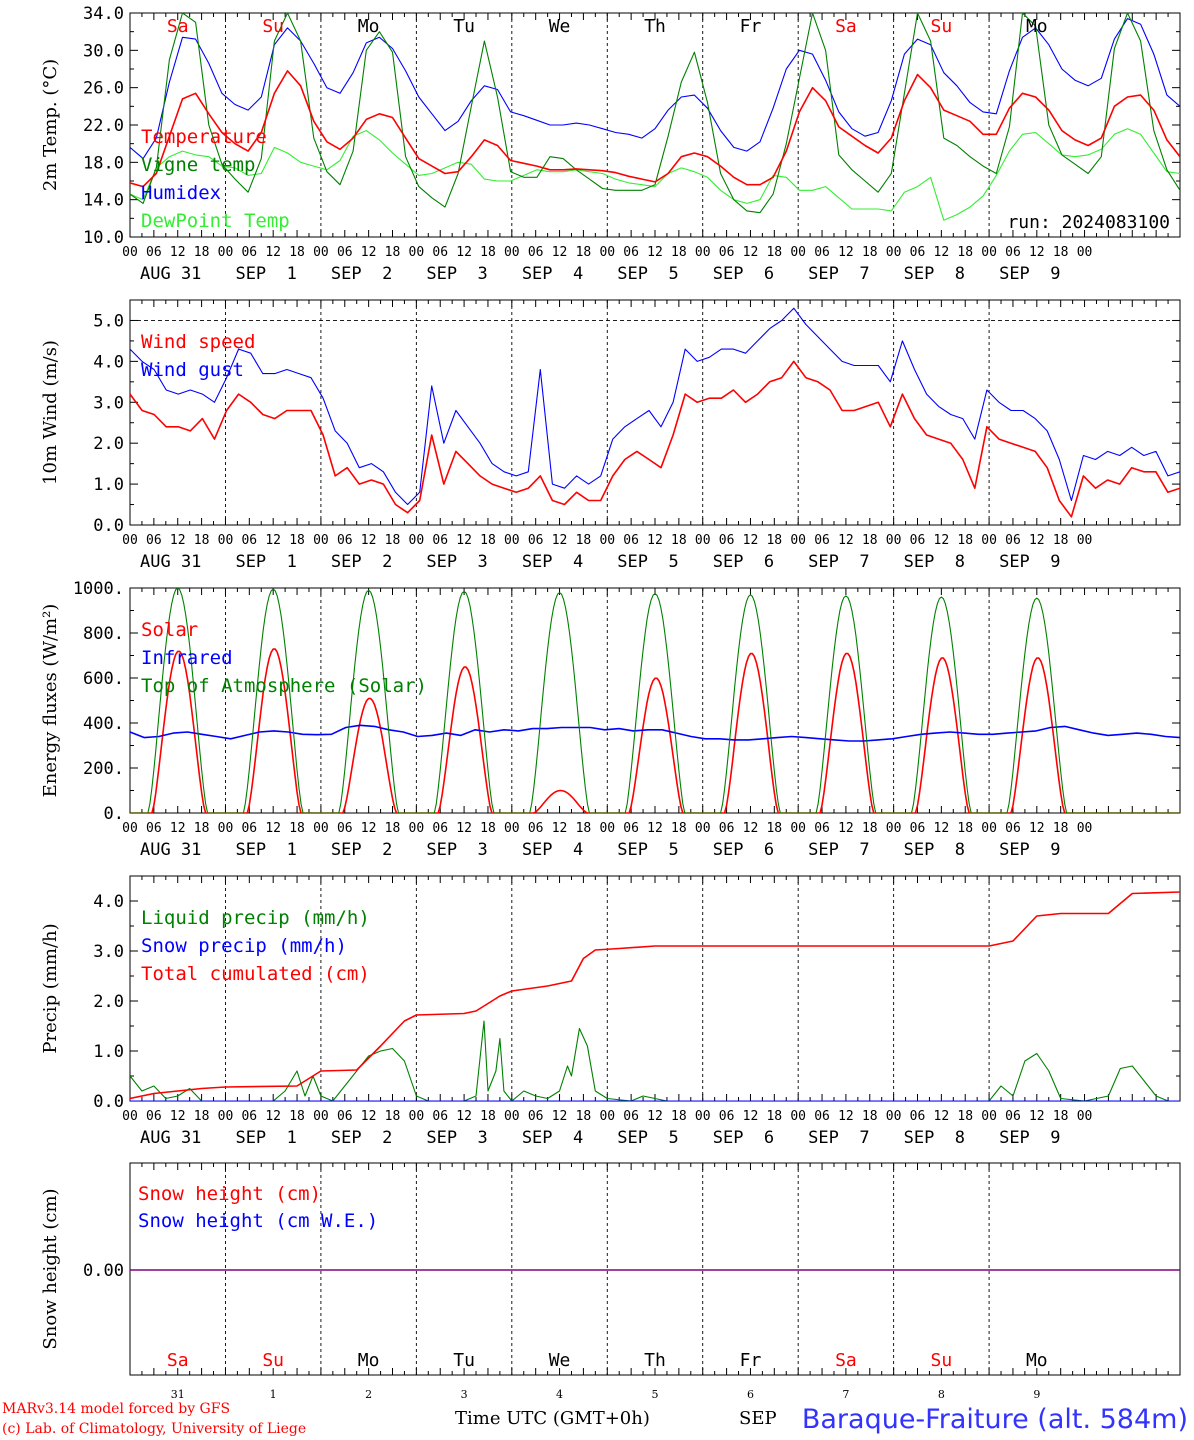 This screenshot has height=1440, width=1194. What do you see at coordinates (50, 701) in the screenshot?
I see `y-axis-title: Energy fluxes (W/m²)` at bounding box center [50, 701].